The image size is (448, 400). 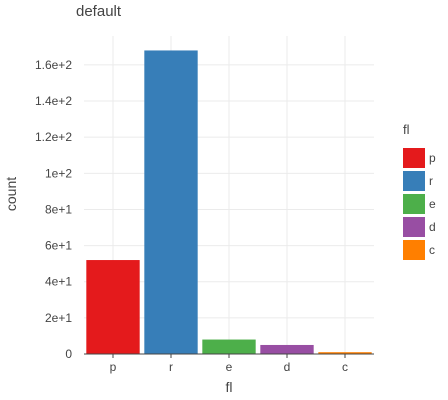 I want to click on legend-label: d, so click(x=432, y=227).